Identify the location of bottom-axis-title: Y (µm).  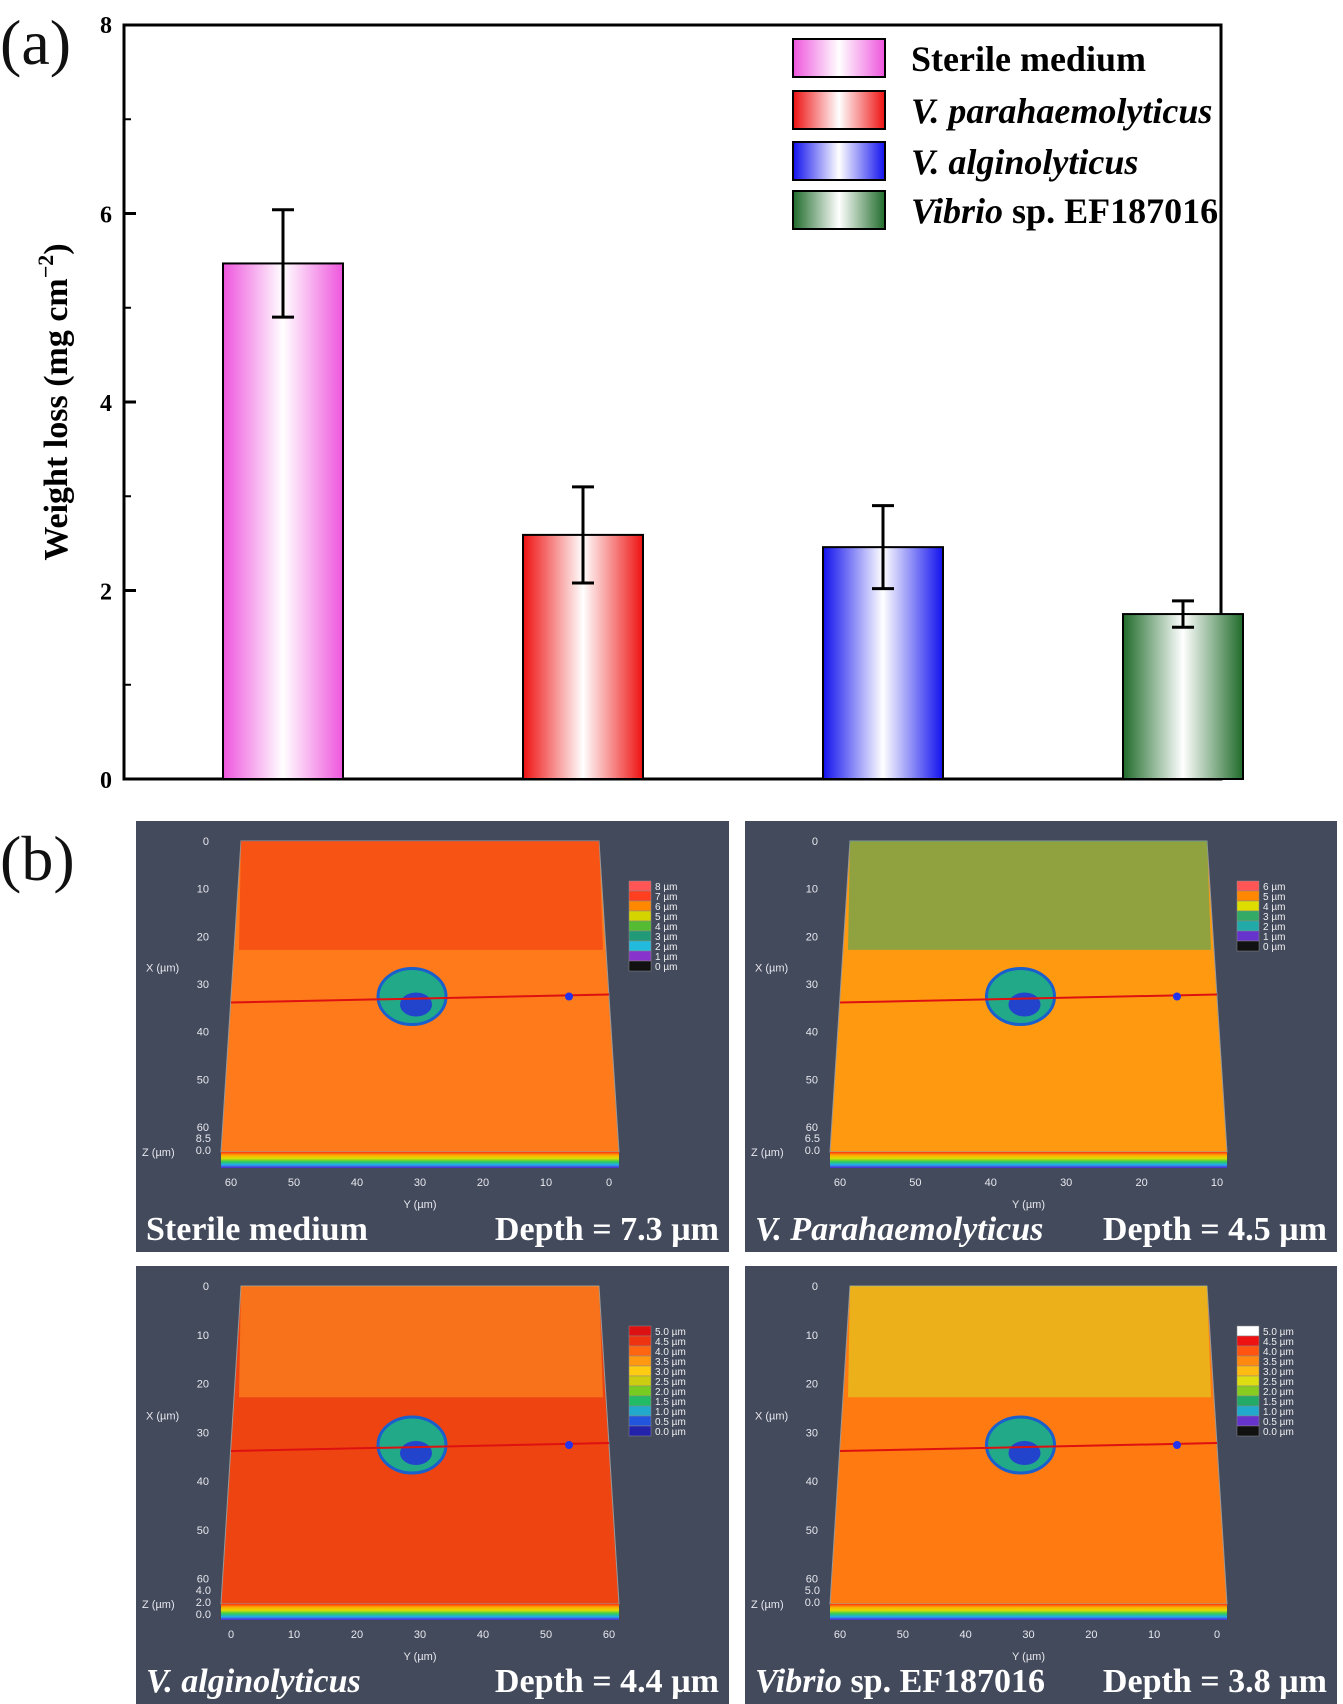
(419, 1205).